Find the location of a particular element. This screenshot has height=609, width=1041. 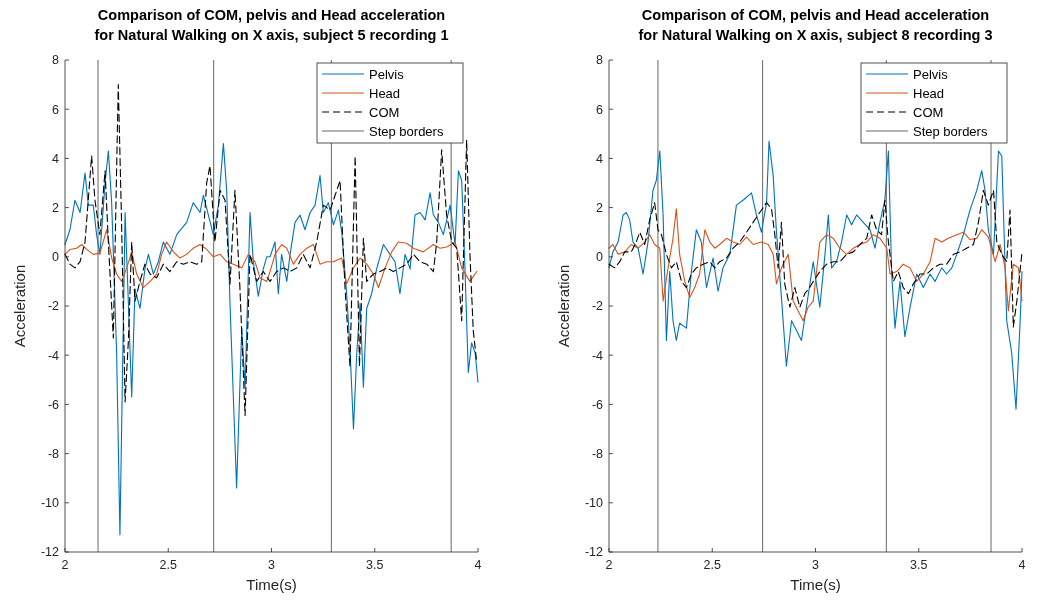

chart-title: Comparison of COM, pelvis and Head acceleration for Natural Walking on X axis, subject 8 recording 3 is located at coordinates (815, 25).